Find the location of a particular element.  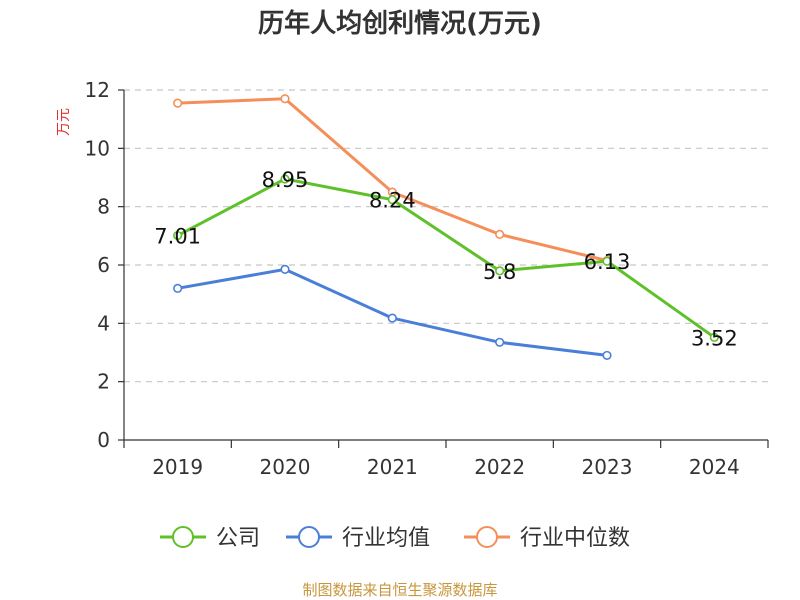

y-tick-label: 2 is located at coordinates (103, 382).